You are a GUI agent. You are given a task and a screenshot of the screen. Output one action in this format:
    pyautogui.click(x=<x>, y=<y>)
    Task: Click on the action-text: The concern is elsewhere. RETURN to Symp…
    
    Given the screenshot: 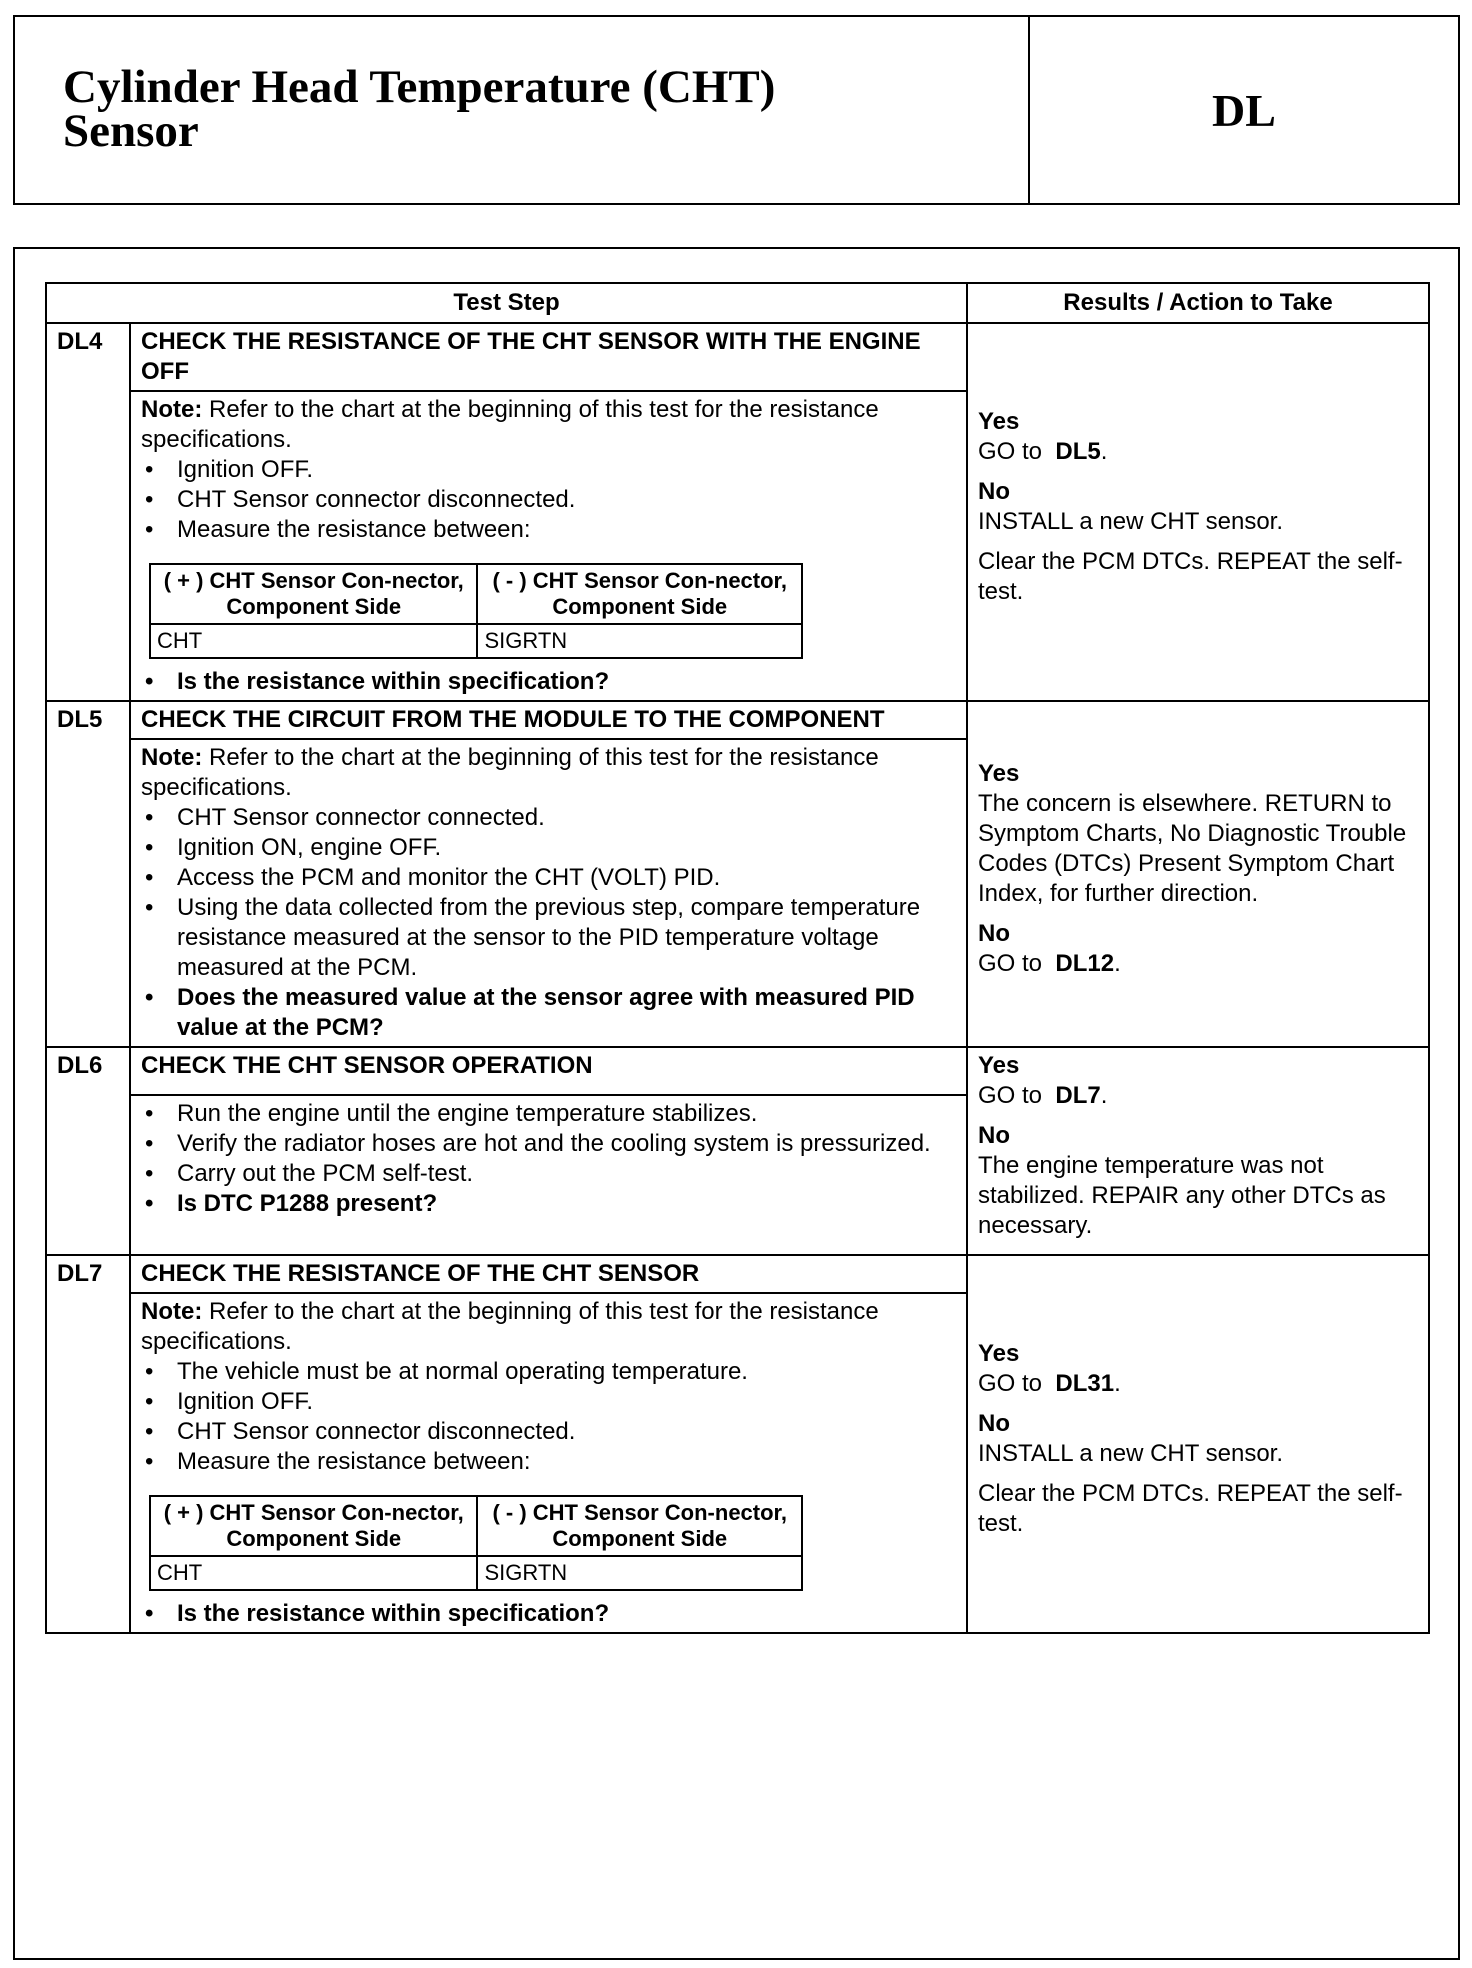 What is the action you would take?
    pyautogui.click(x=1192, y=848)
    